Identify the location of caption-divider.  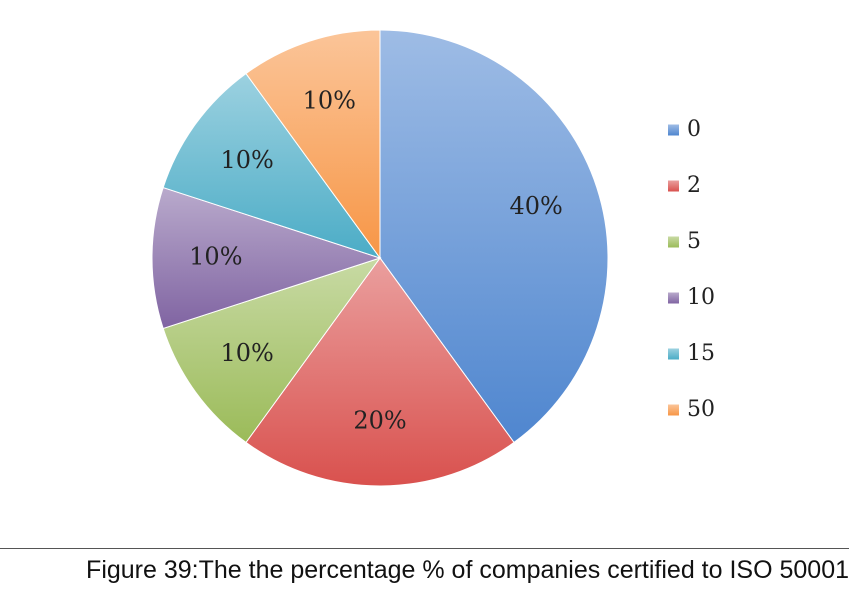
(424, 548).